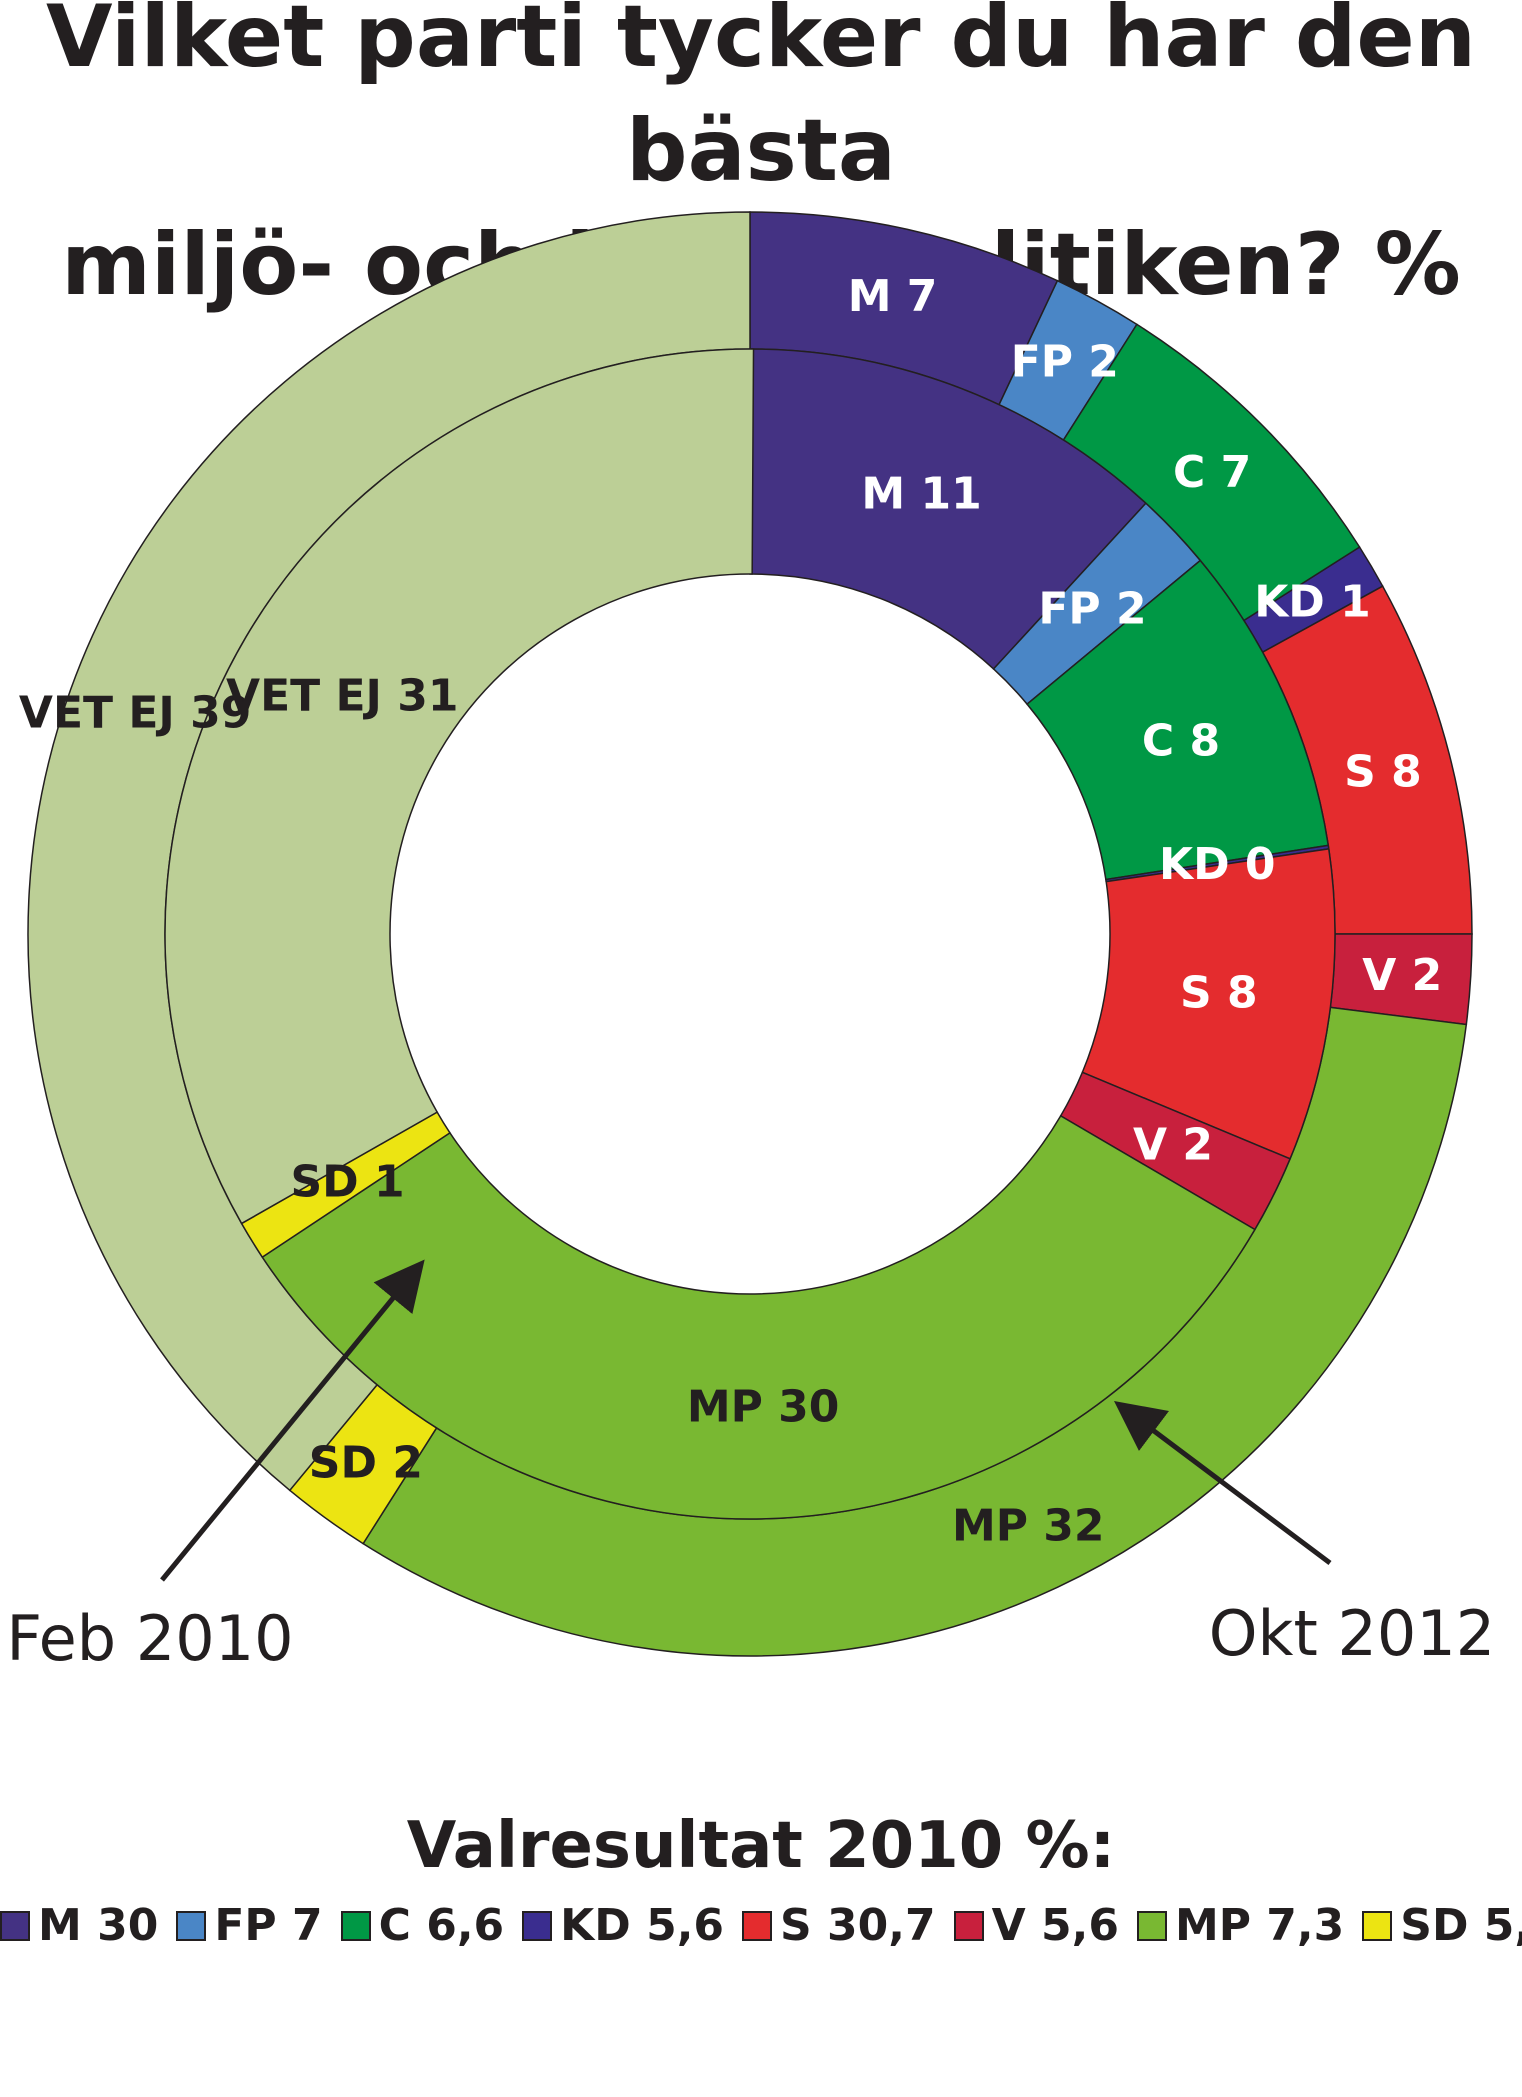 Image resolution: width=1522 pixels, height=2097 pixels. I want to click on legend-label: M 30, so click(98, 1925).